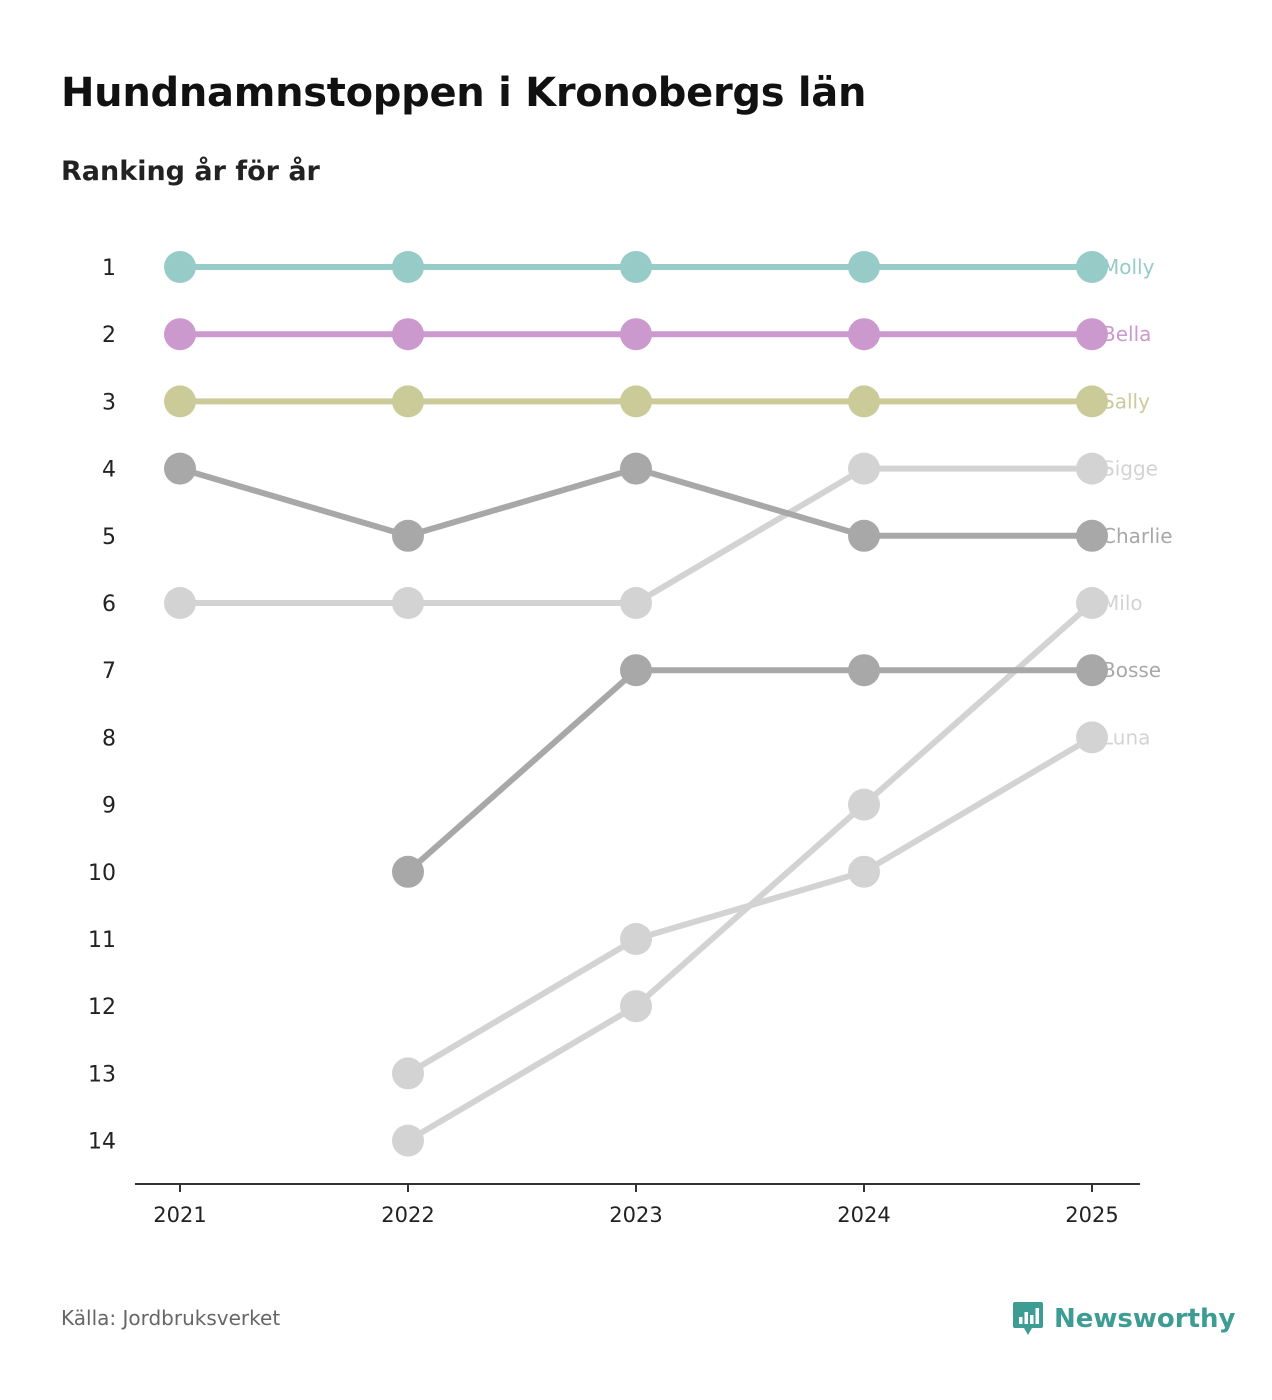  Describe the element at coordinates (1126, 401) in the screenshot. I see `series-label-sally: Sally` at that location.